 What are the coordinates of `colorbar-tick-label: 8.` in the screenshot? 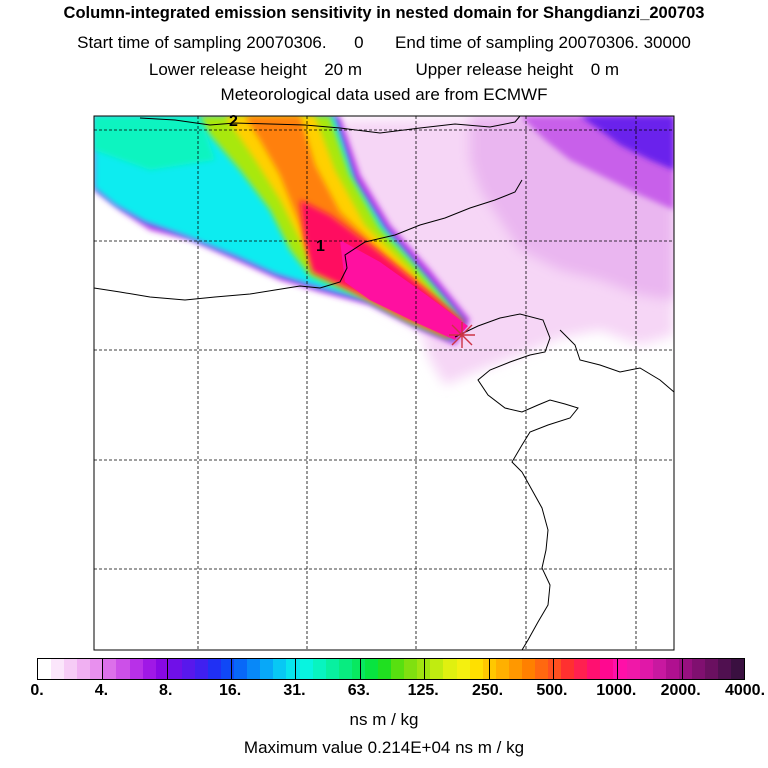 It's located at (166, 690).